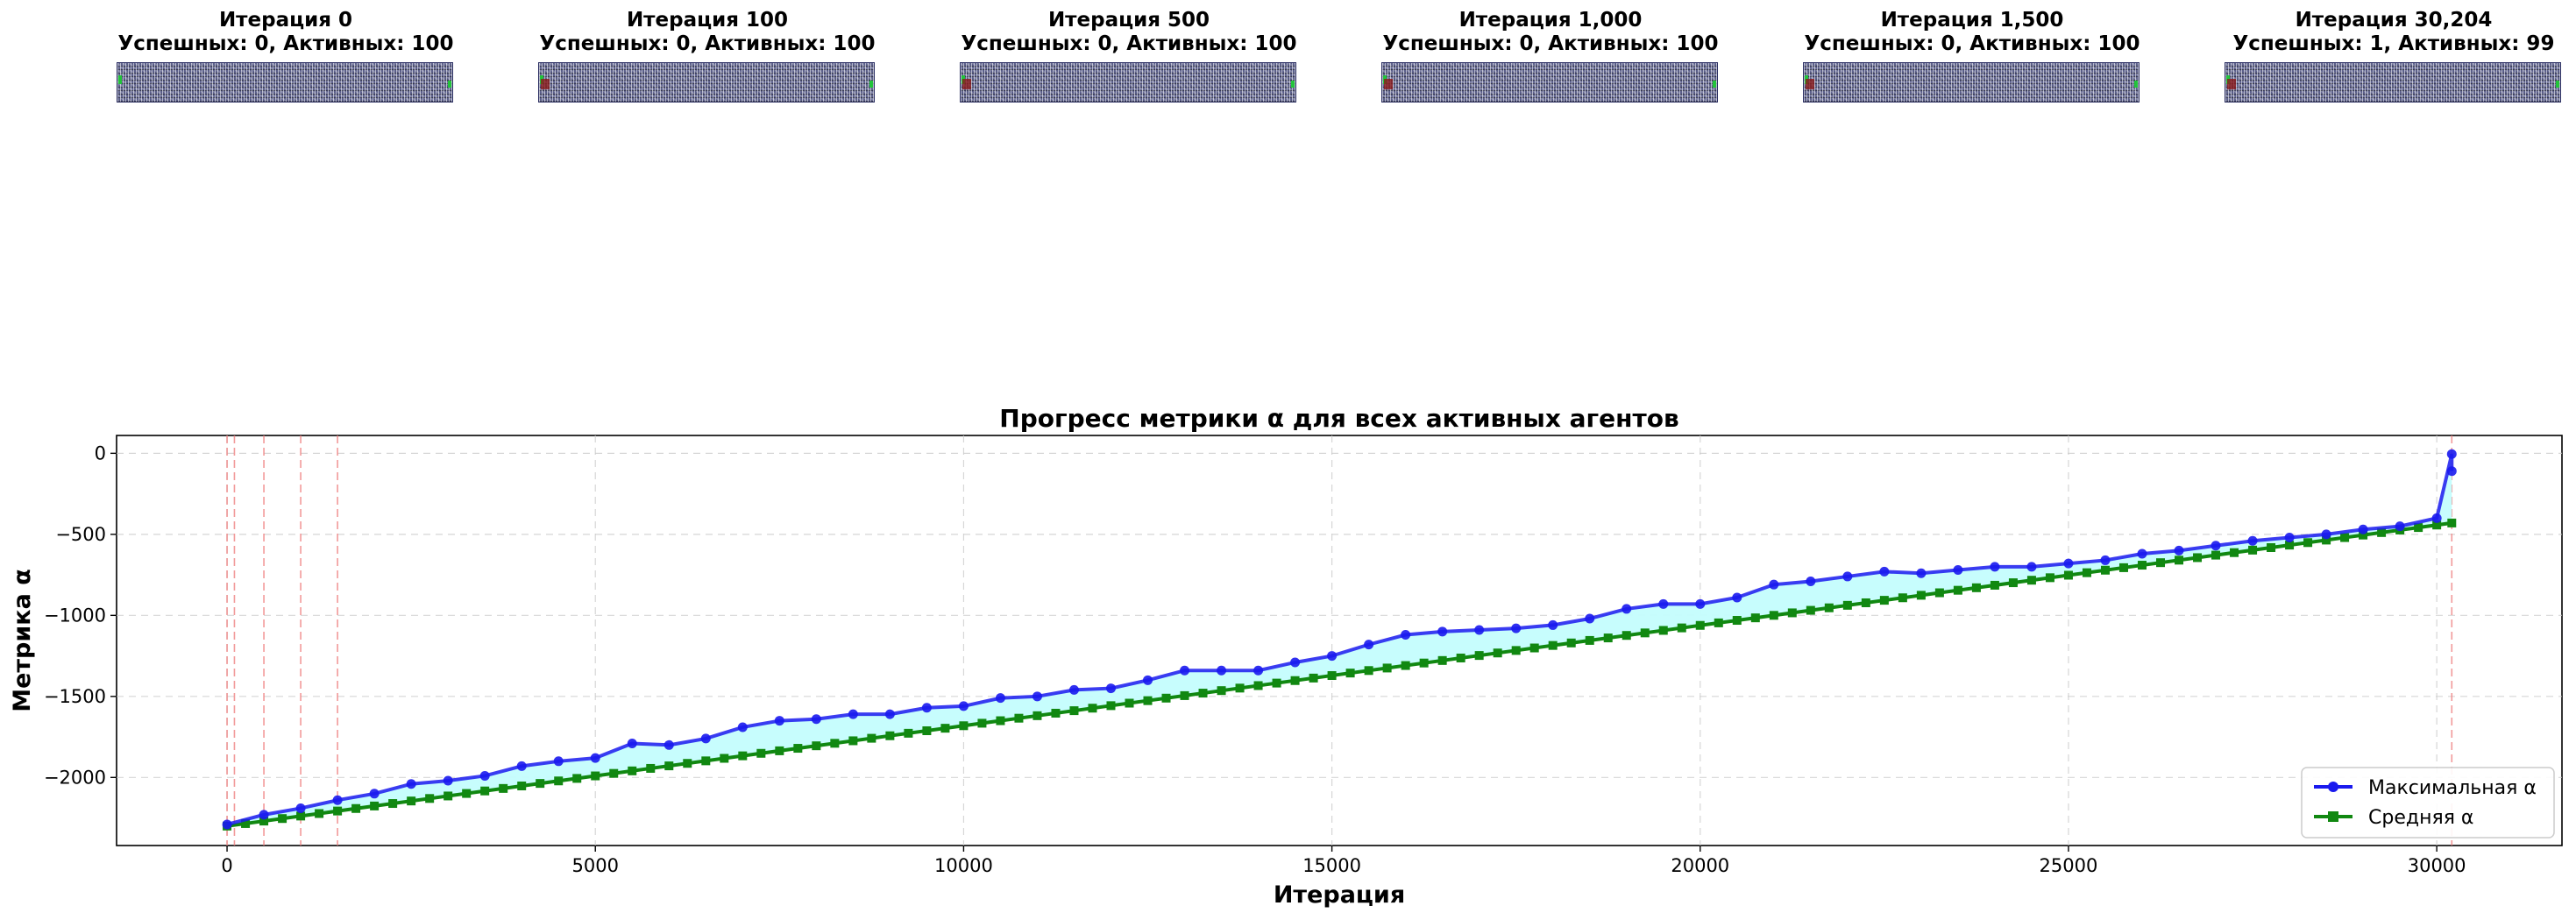 The image size is (2576, 920). Describe the element at coordinates (707, 20) in the screenshot. I see `snapshot-title: Итерация 100` at that location.